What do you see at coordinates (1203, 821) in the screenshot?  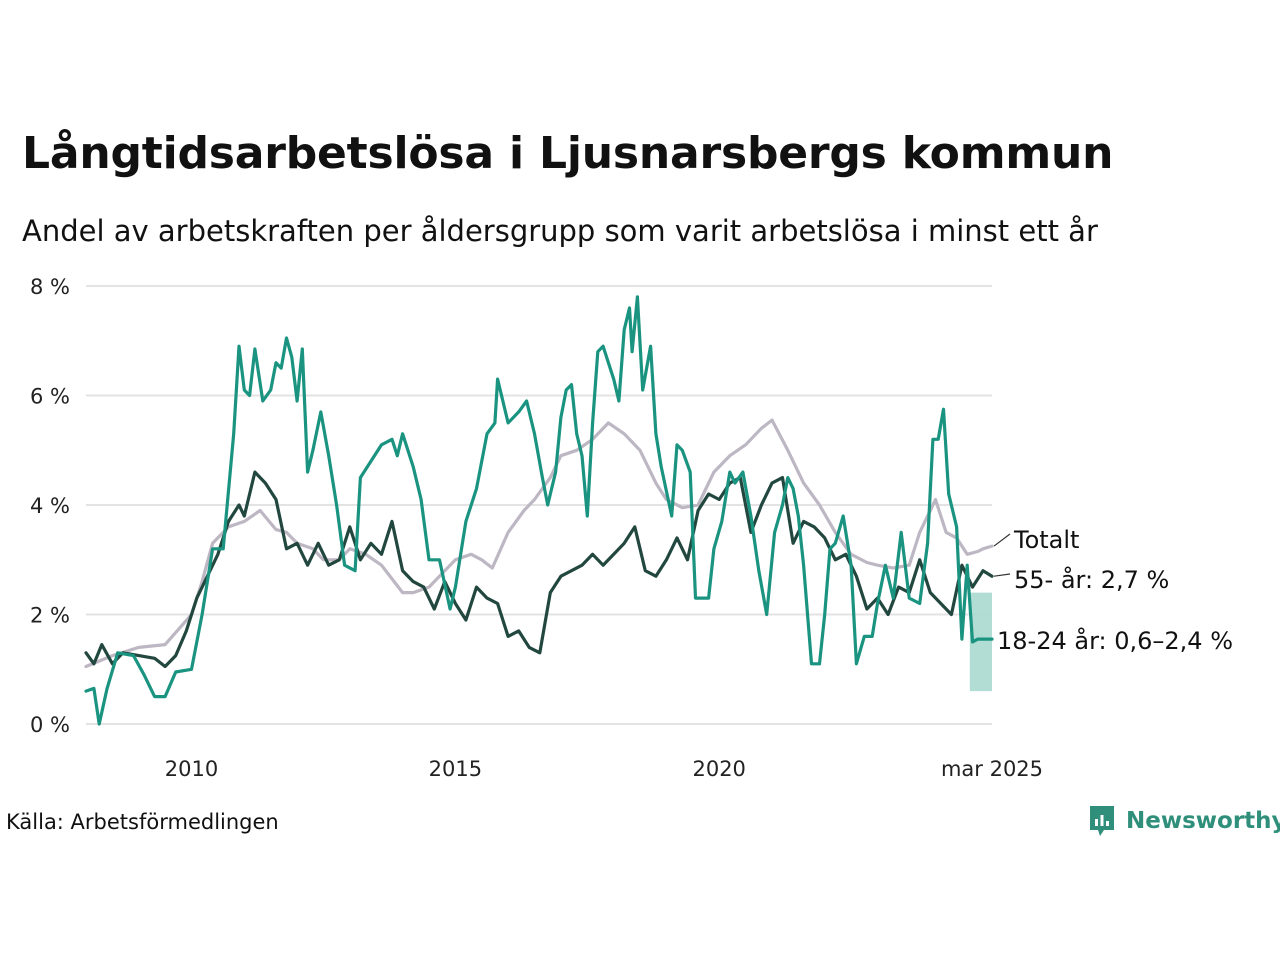 I see `brand-name: Newsworthy` at bounding box center [1203, 821].